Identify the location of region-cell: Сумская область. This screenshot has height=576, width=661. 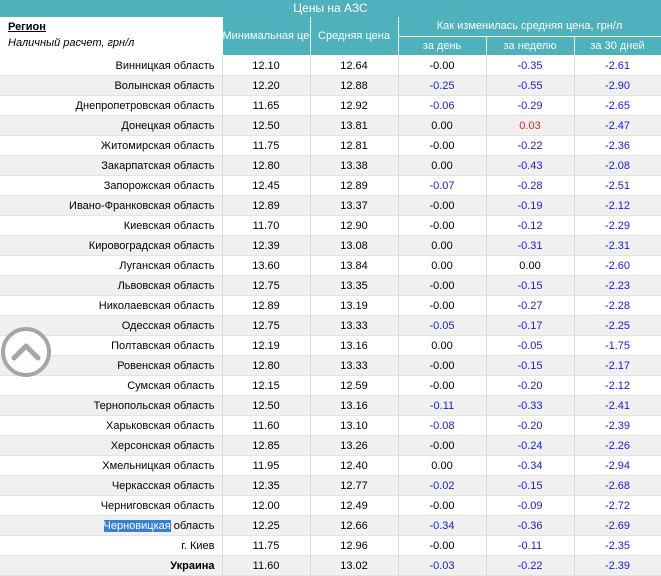
(111, 385).